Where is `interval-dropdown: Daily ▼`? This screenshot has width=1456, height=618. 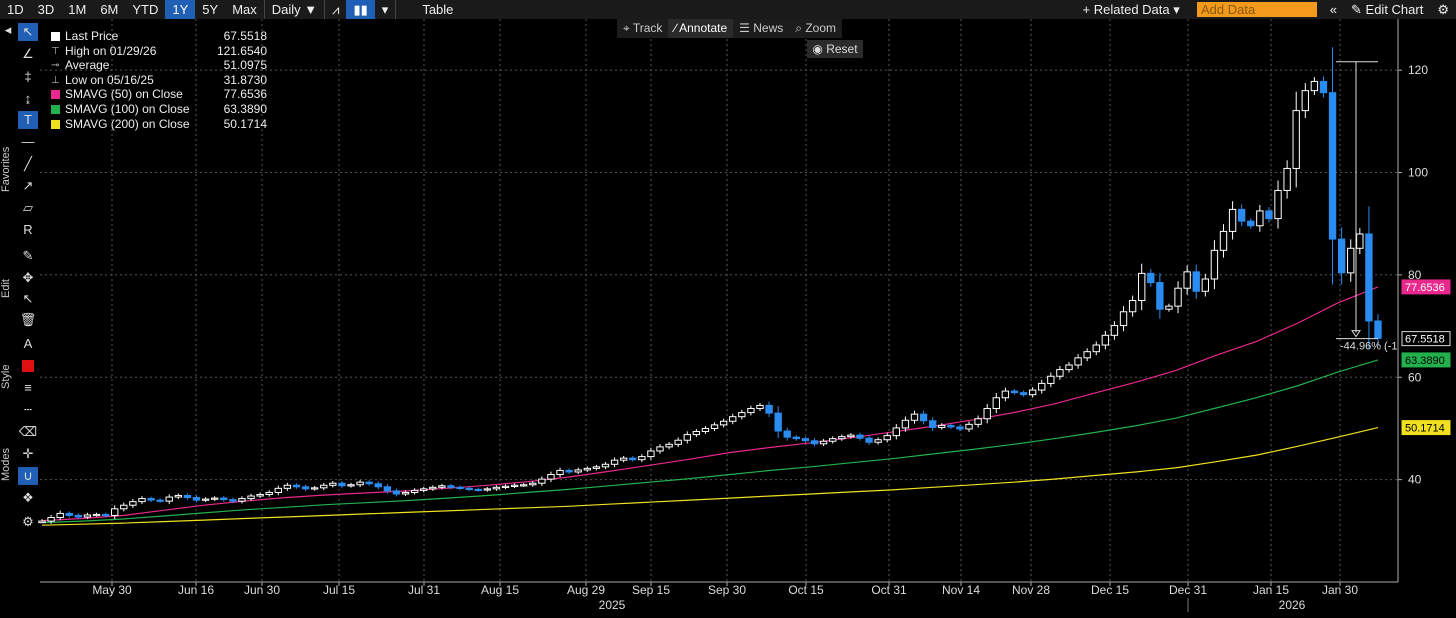 interval-dropdown: Daily ▼ is located at coordinates (293, 9).